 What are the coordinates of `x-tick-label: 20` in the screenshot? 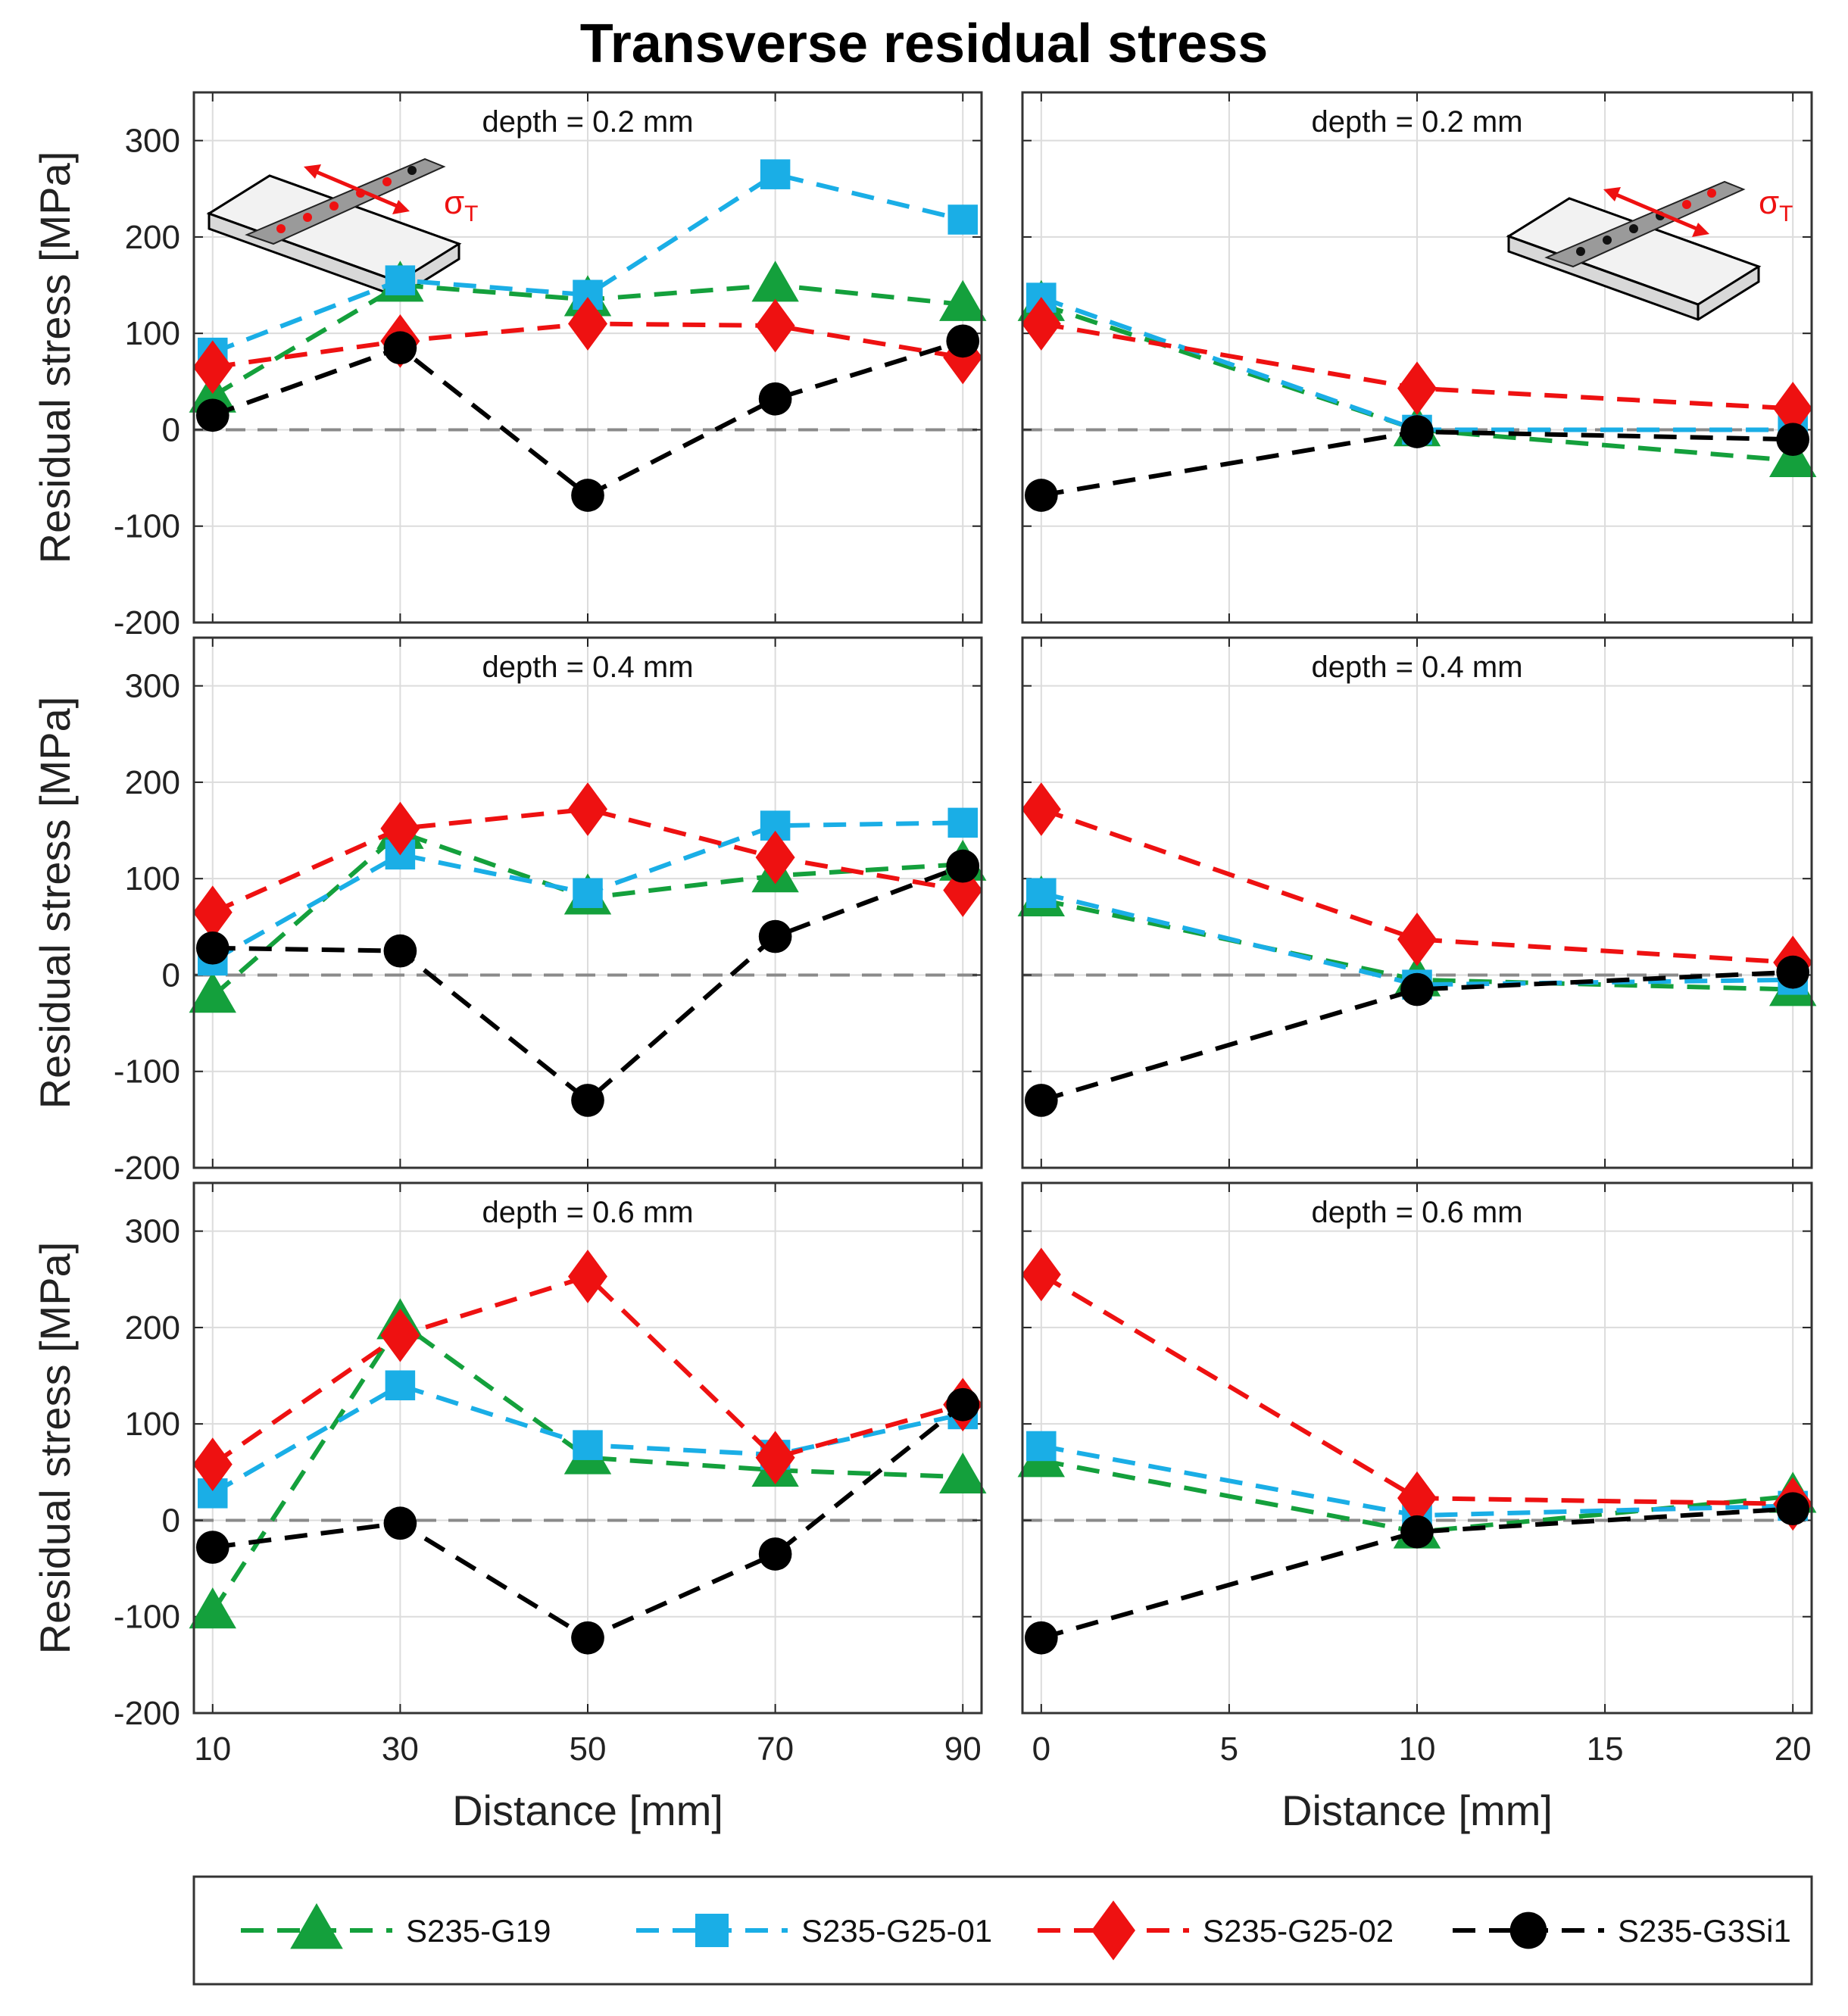 It's located at (1793, 1749).